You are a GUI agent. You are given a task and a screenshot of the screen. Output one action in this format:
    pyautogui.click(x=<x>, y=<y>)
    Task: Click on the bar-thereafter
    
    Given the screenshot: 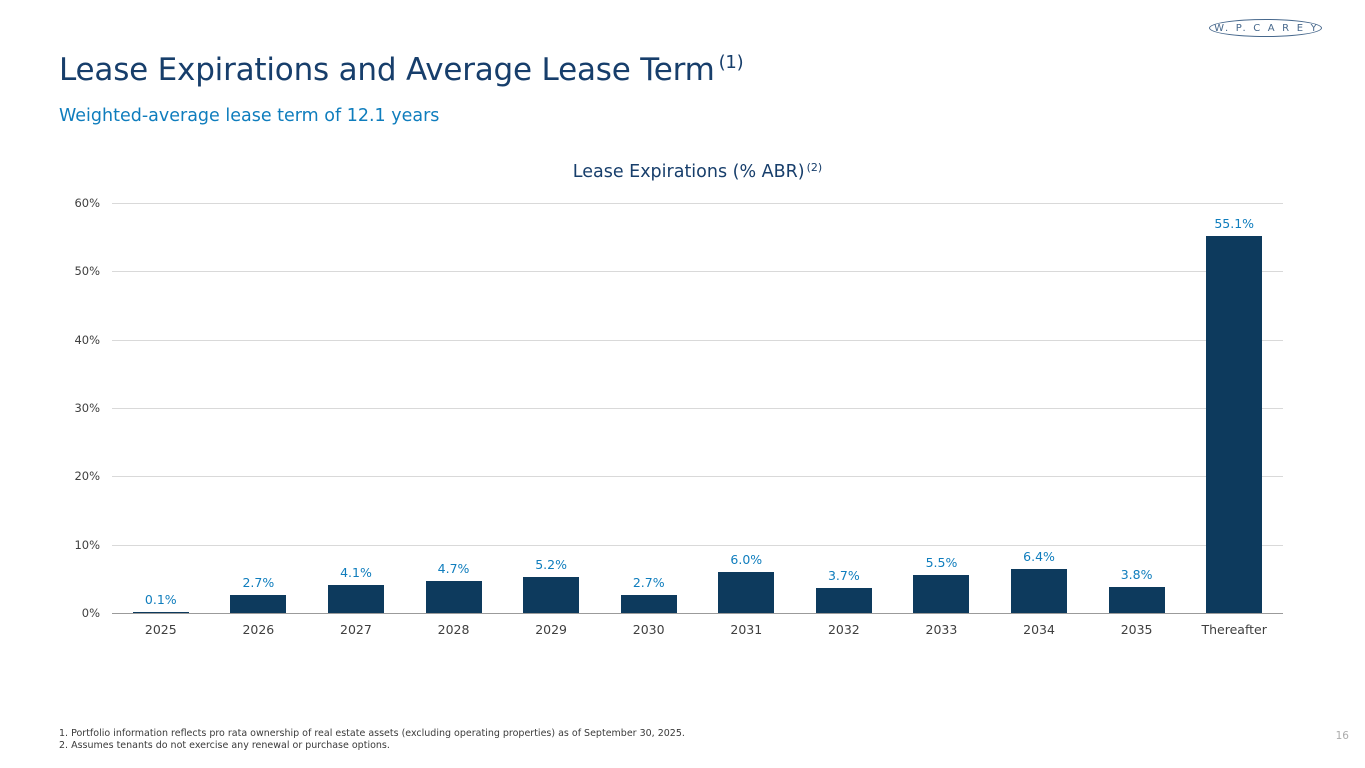 What is the action you would take?
    pyautogui.click(x=1234, y=424)
    